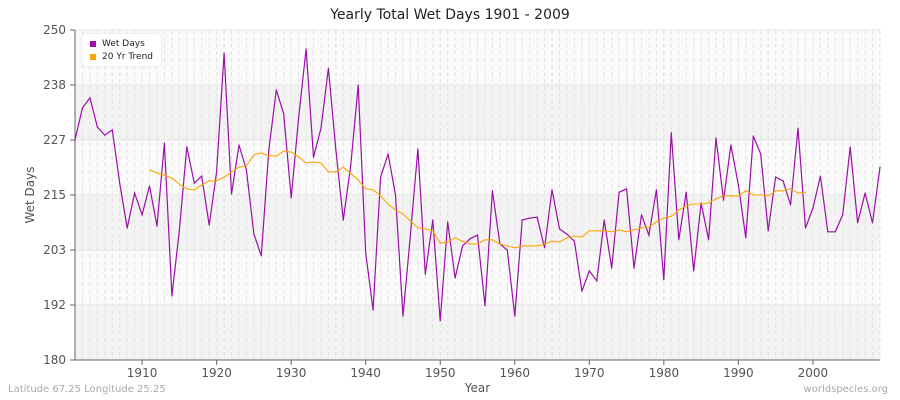 Image resolution: width=900 pixels, height=400 pixels. I want to click on legend: Wet Days 20 Yr Trend, so click(122, 50).